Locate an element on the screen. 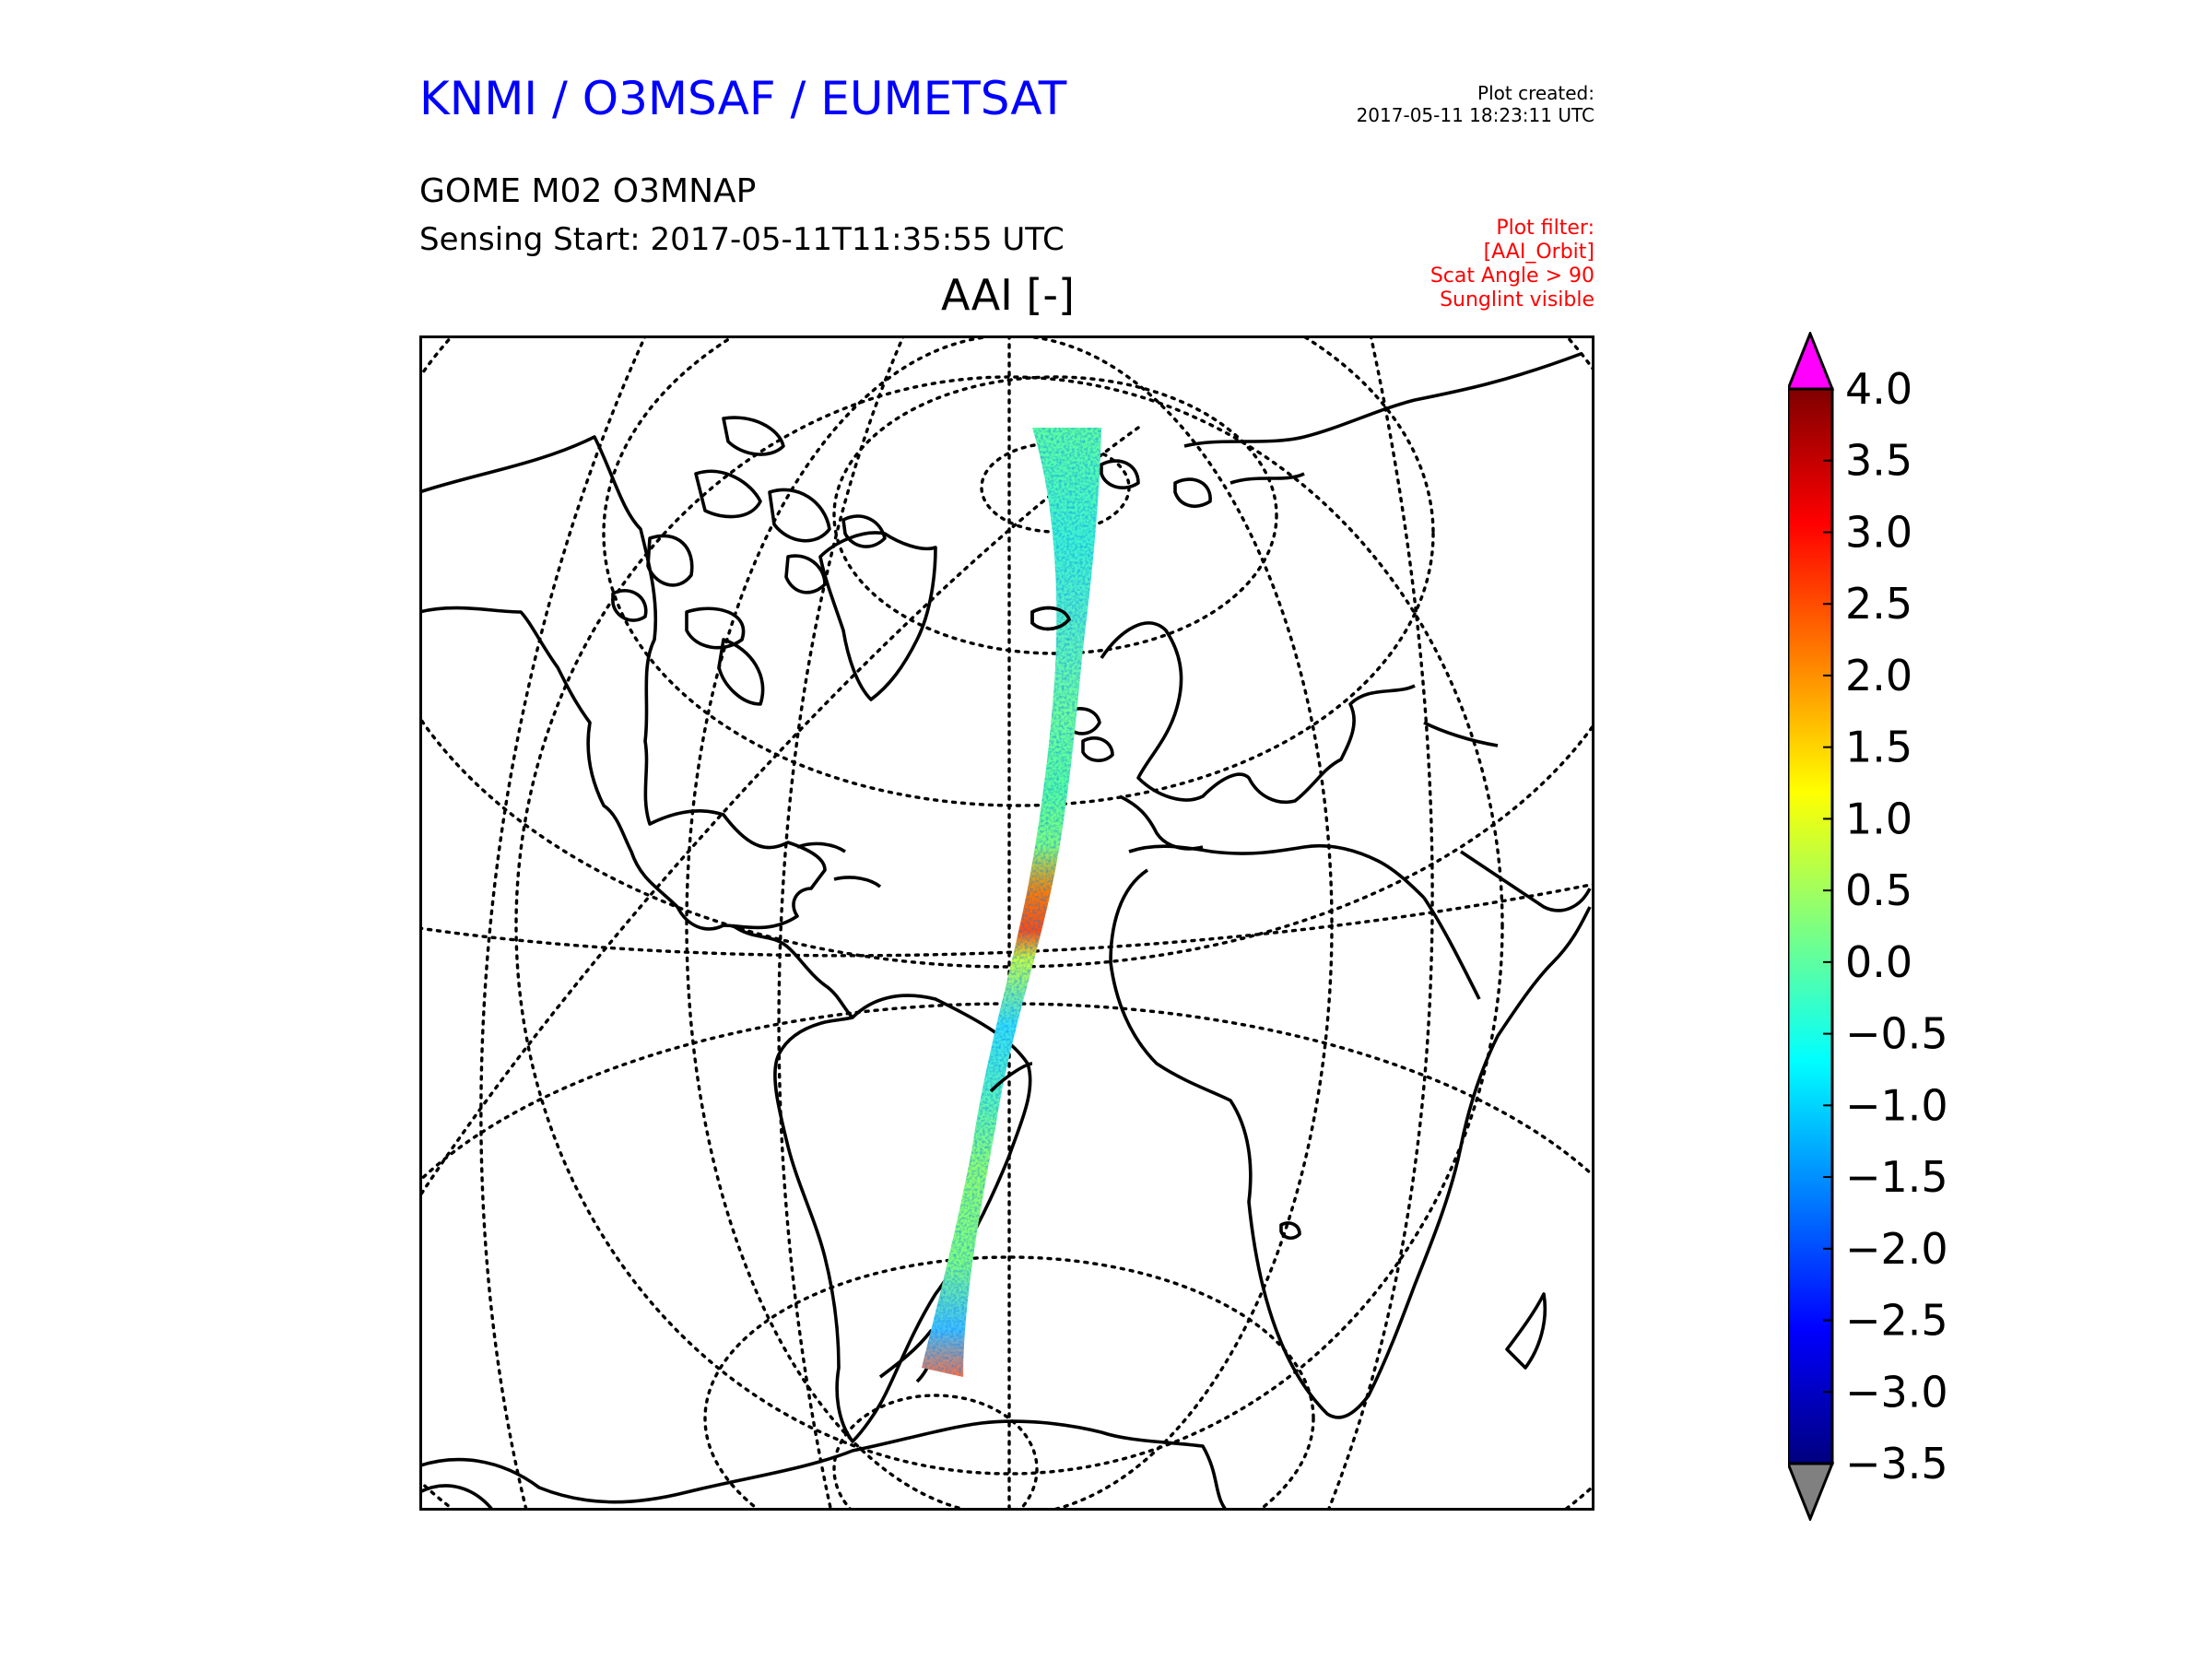 The image size is (2212, 1659). colorbar-tick-label: 0.0 is located at coordinates (1878, 962).